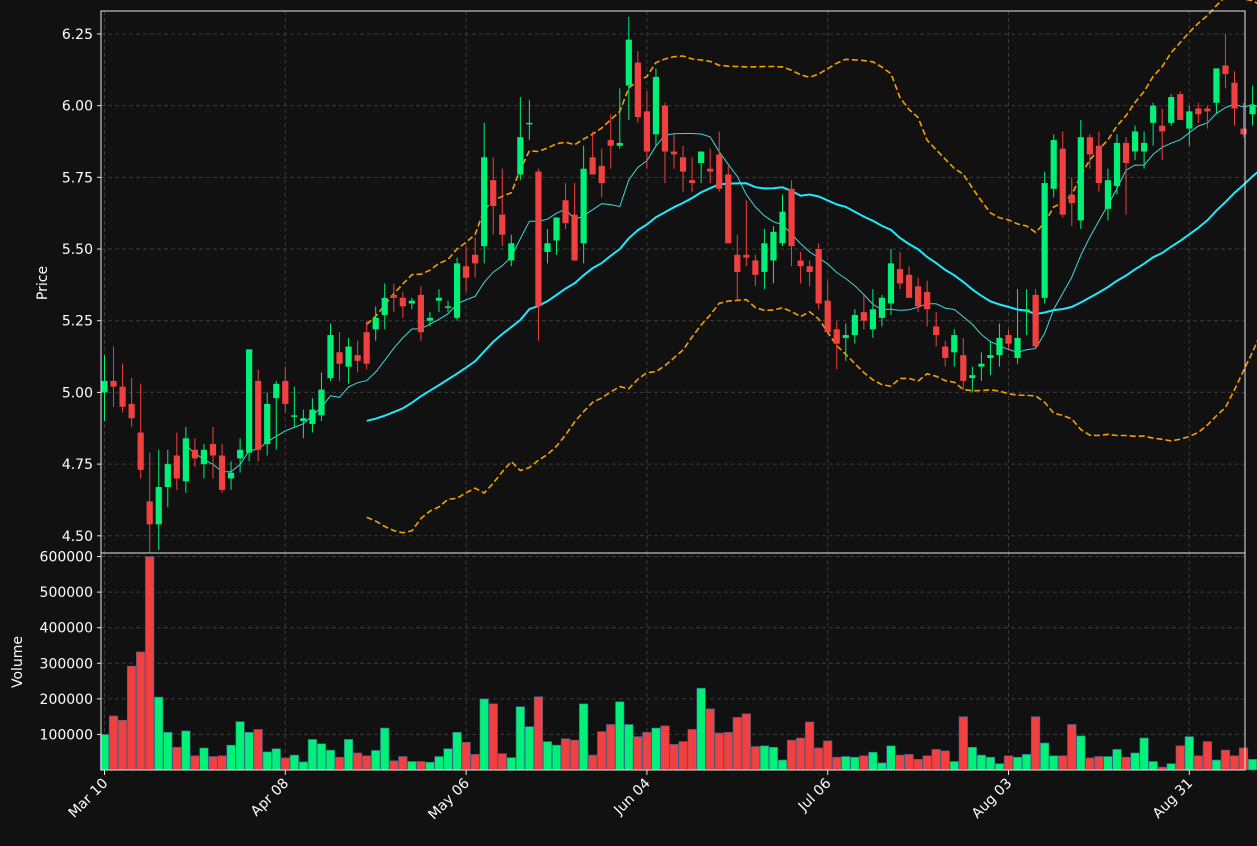 The image size is (1257, 846). Describe the element at coordinates (77, 107) in the screenshot. I see `price-tick-label: 6.00` at that location.